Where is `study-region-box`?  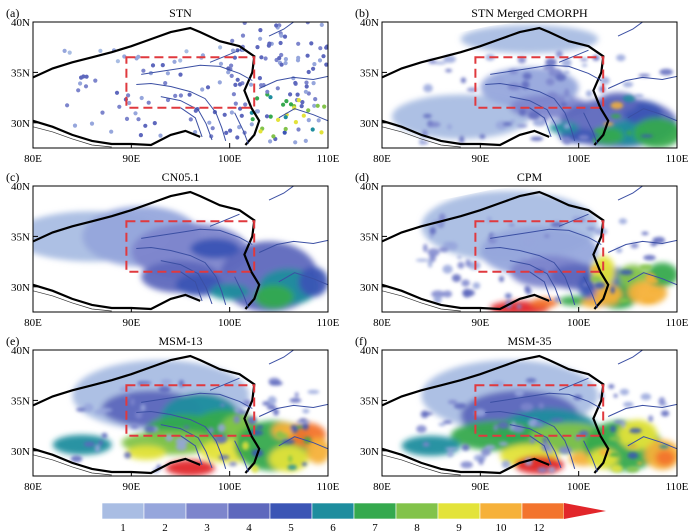 study-region-box is located at coordinates (539, 410).